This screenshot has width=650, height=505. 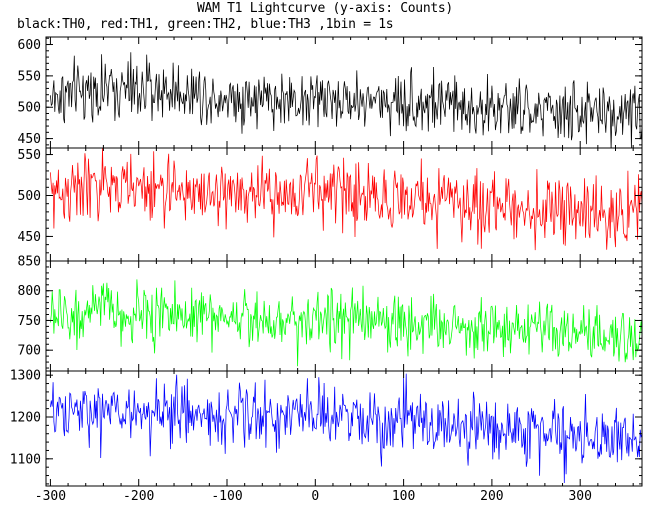 What do you see at coordinates (29, 351) in the screenshot?
I see `y-tick-label: 700` at bounding box center [29, 351].